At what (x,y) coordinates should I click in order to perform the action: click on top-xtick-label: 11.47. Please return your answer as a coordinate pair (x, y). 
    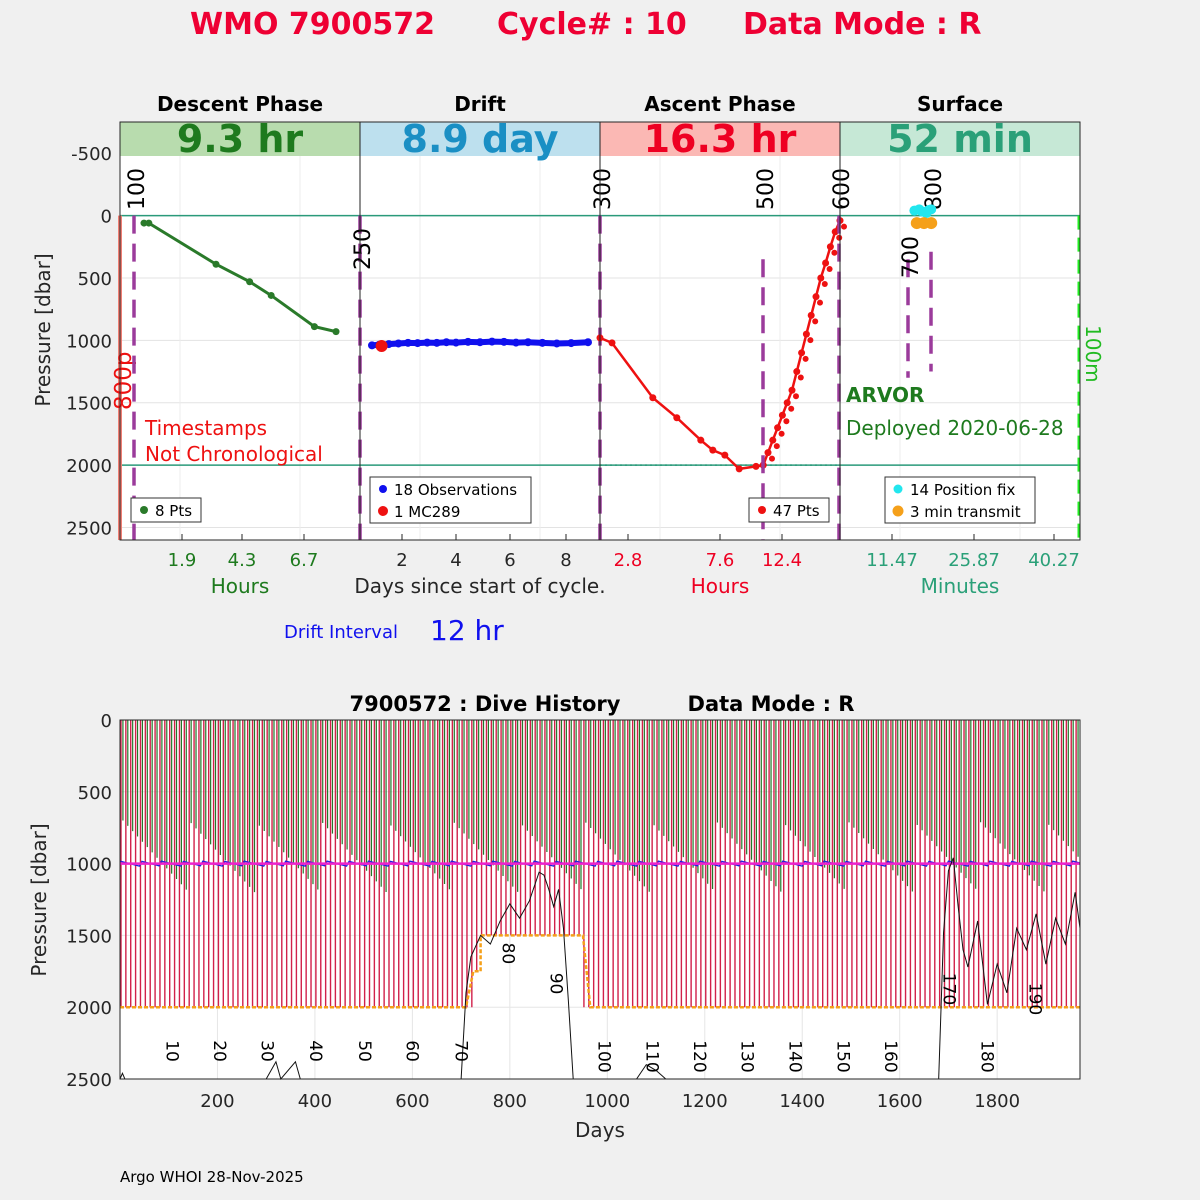
    Looking at the image, I should click on (892, 560).